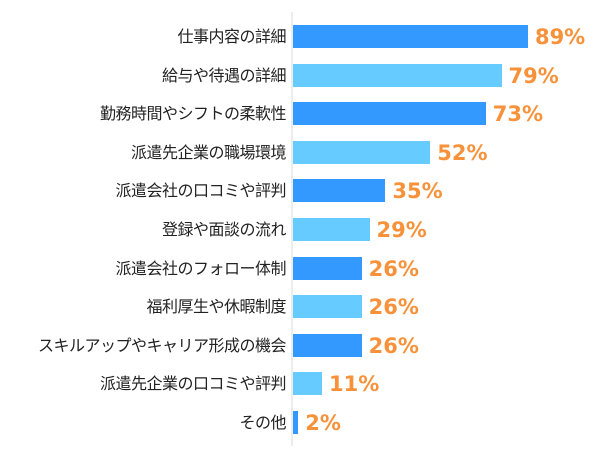 This screenshot has width=613, height=462. Describe the element at coordinates (560, 37) in the screenshot. I see `value-label: 89%` at that location.